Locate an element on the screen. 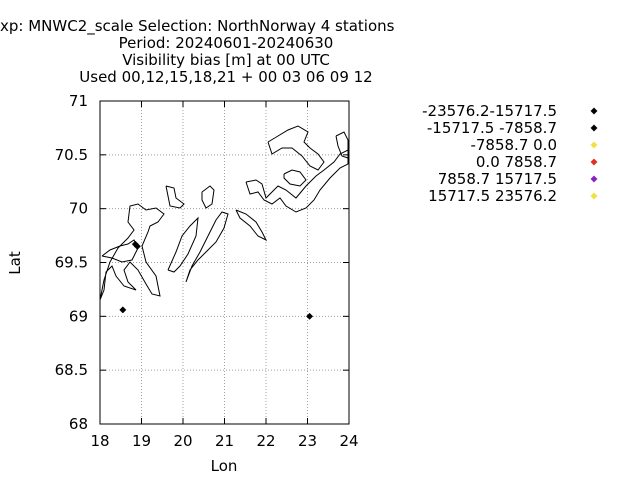 This screenshot has width=640, height=480. y-tick-label: 68.5 is located at coordinates (71, 370).